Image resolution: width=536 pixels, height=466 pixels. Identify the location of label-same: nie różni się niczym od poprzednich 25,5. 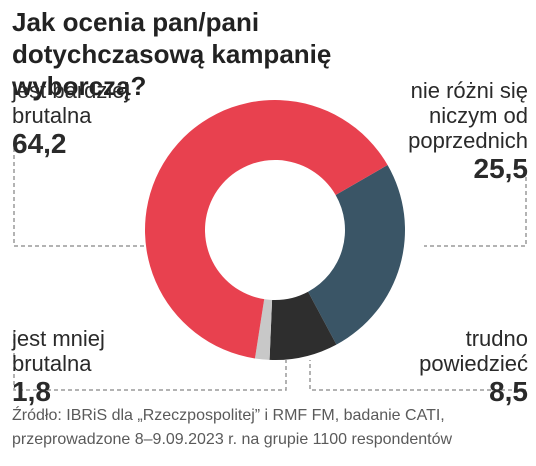
(428, 131).